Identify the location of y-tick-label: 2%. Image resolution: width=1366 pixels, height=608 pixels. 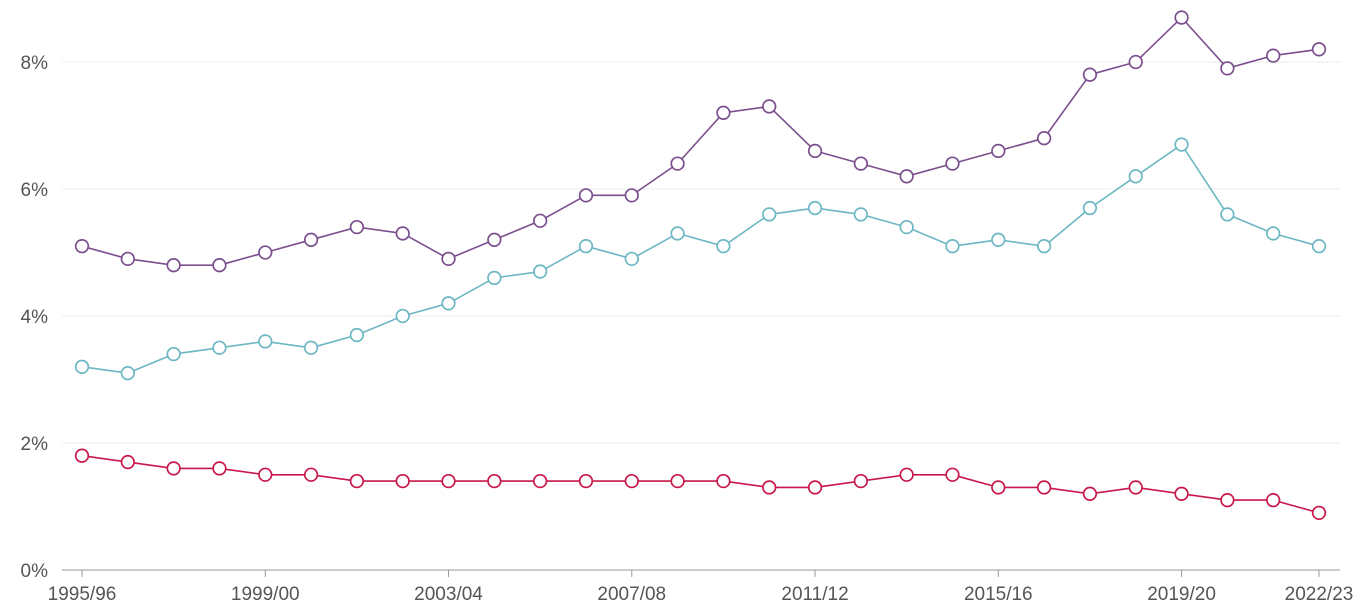
(35, 444).